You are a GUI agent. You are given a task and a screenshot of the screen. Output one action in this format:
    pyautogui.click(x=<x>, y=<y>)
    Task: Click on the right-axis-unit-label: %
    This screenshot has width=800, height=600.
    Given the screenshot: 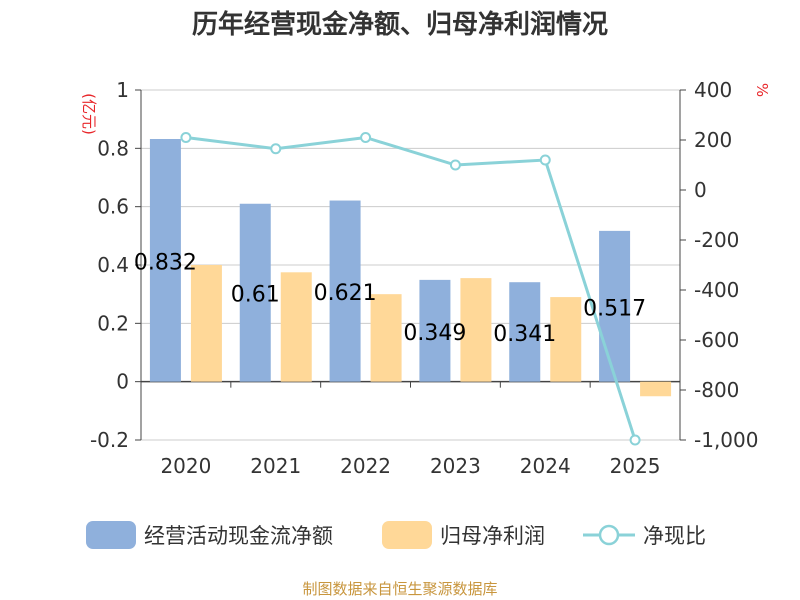 What is the action you would take?
    pyautogui.click(x=762, y=90)
    